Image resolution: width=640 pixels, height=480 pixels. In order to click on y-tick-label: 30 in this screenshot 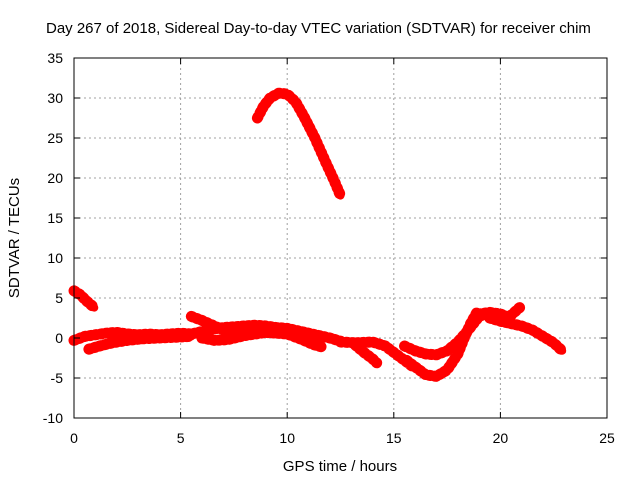, I will do `click(55, 98)`.